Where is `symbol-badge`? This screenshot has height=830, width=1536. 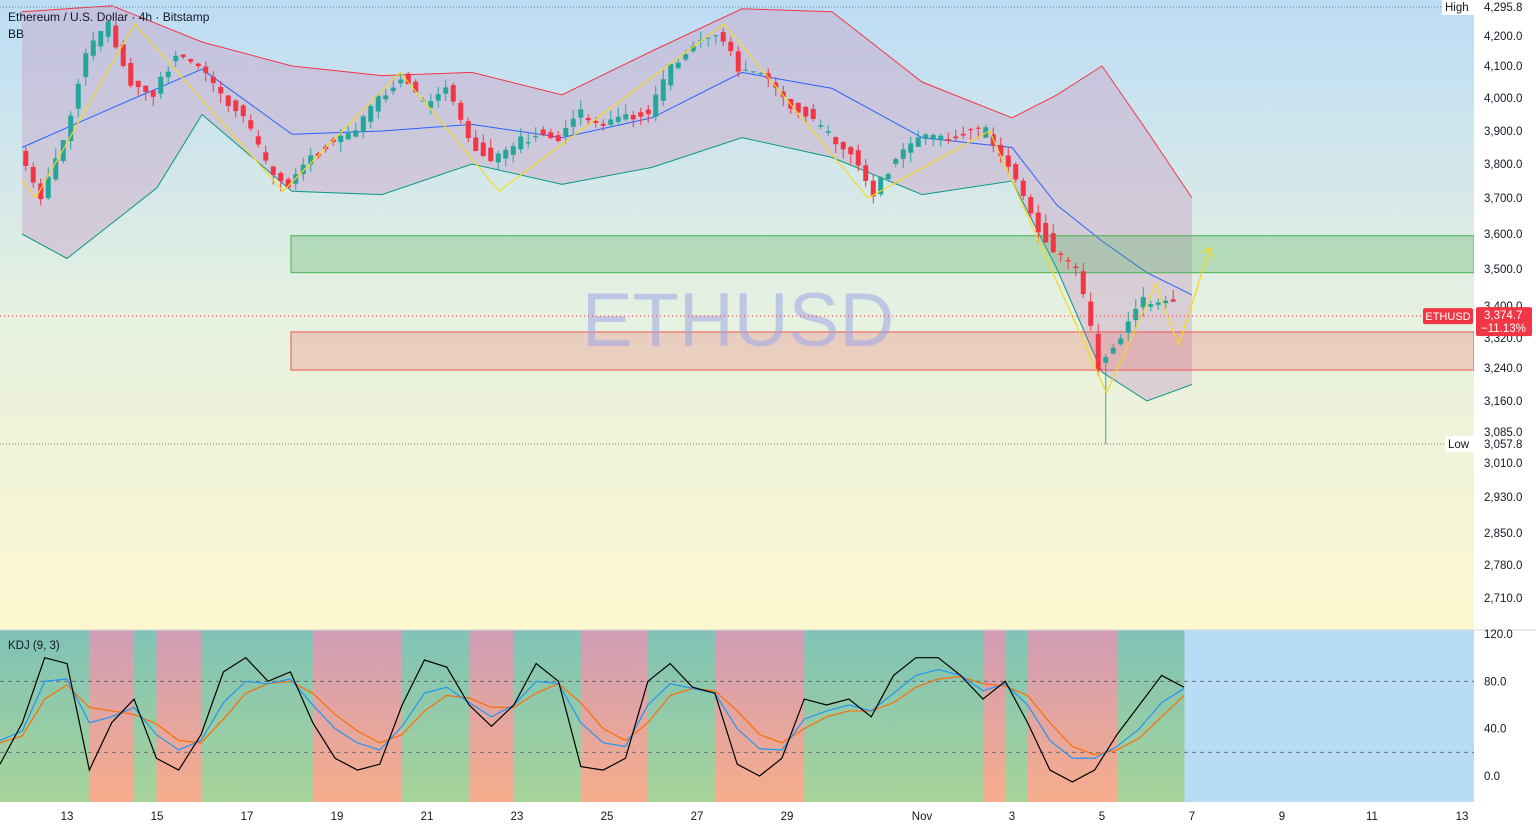 symbol-badge is located at coordinates (1448, 316).